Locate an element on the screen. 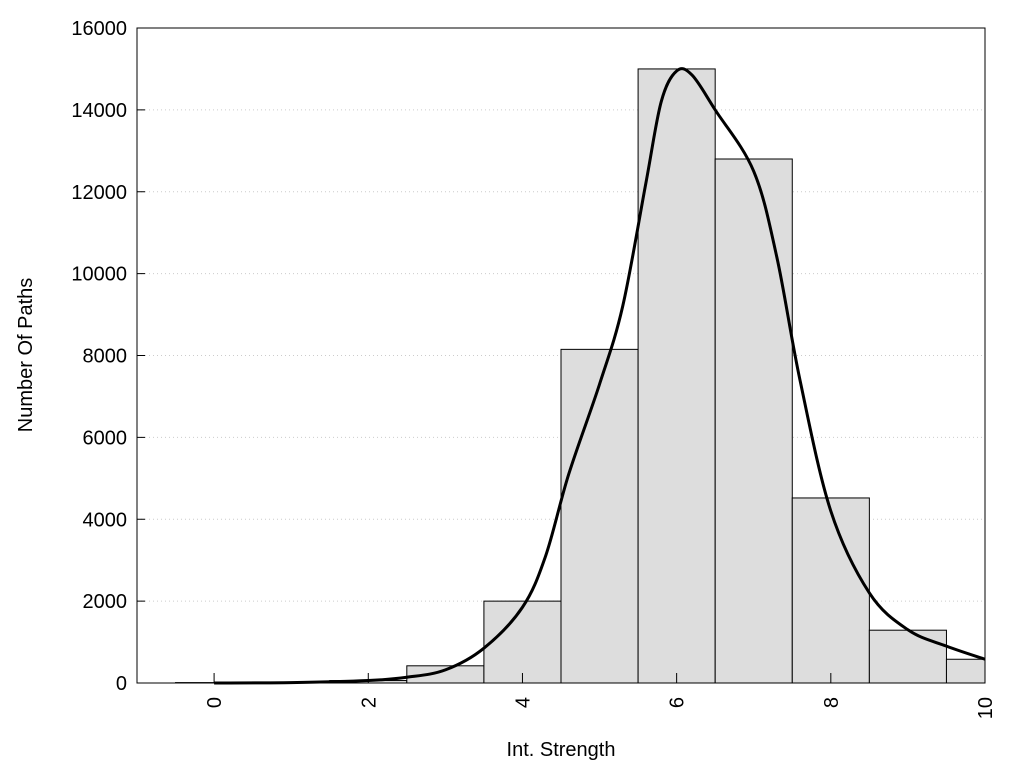  y-tick-label: 6000 is located at coordinates (105, 438).